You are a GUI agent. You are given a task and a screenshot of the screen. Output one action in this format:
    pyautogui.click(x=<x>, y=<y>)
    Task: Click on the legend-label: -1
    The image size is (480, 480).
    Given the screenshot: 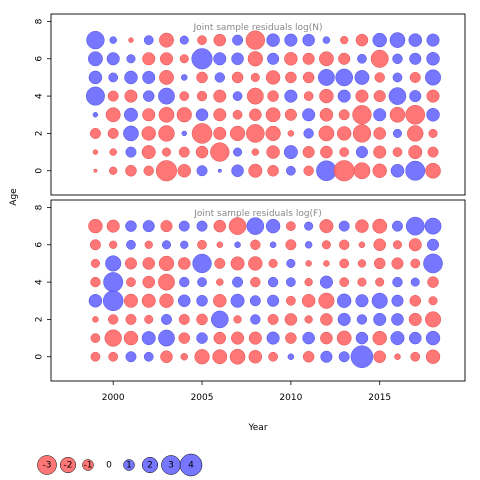 What is the action you would take?
    pyautogui.click(x=88, y=466)
    